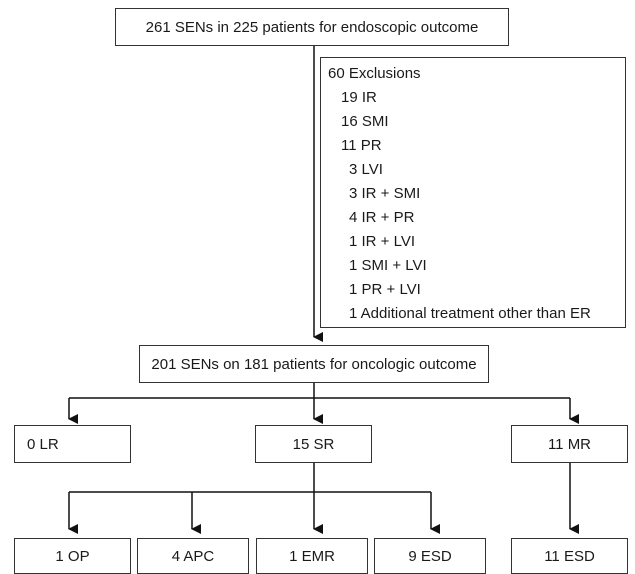 Image resolution: width=635 pixels, height=574 pixels. Describe the element at coordinates (470, 313) in the screenshot. I see `exclusion-item: 1 Additional treatment other than ER` at that location.